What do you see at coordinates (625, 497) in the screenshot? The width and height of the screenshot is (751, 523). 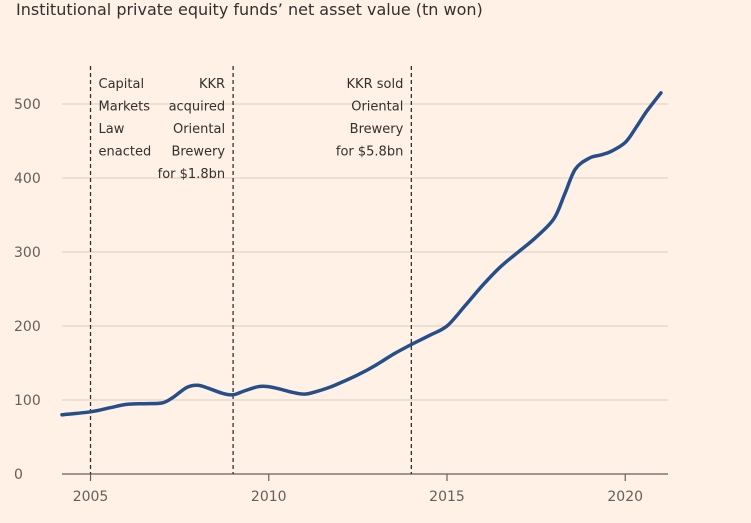 I see `x-tick-label: 2020` at bounding box center [625, 497].